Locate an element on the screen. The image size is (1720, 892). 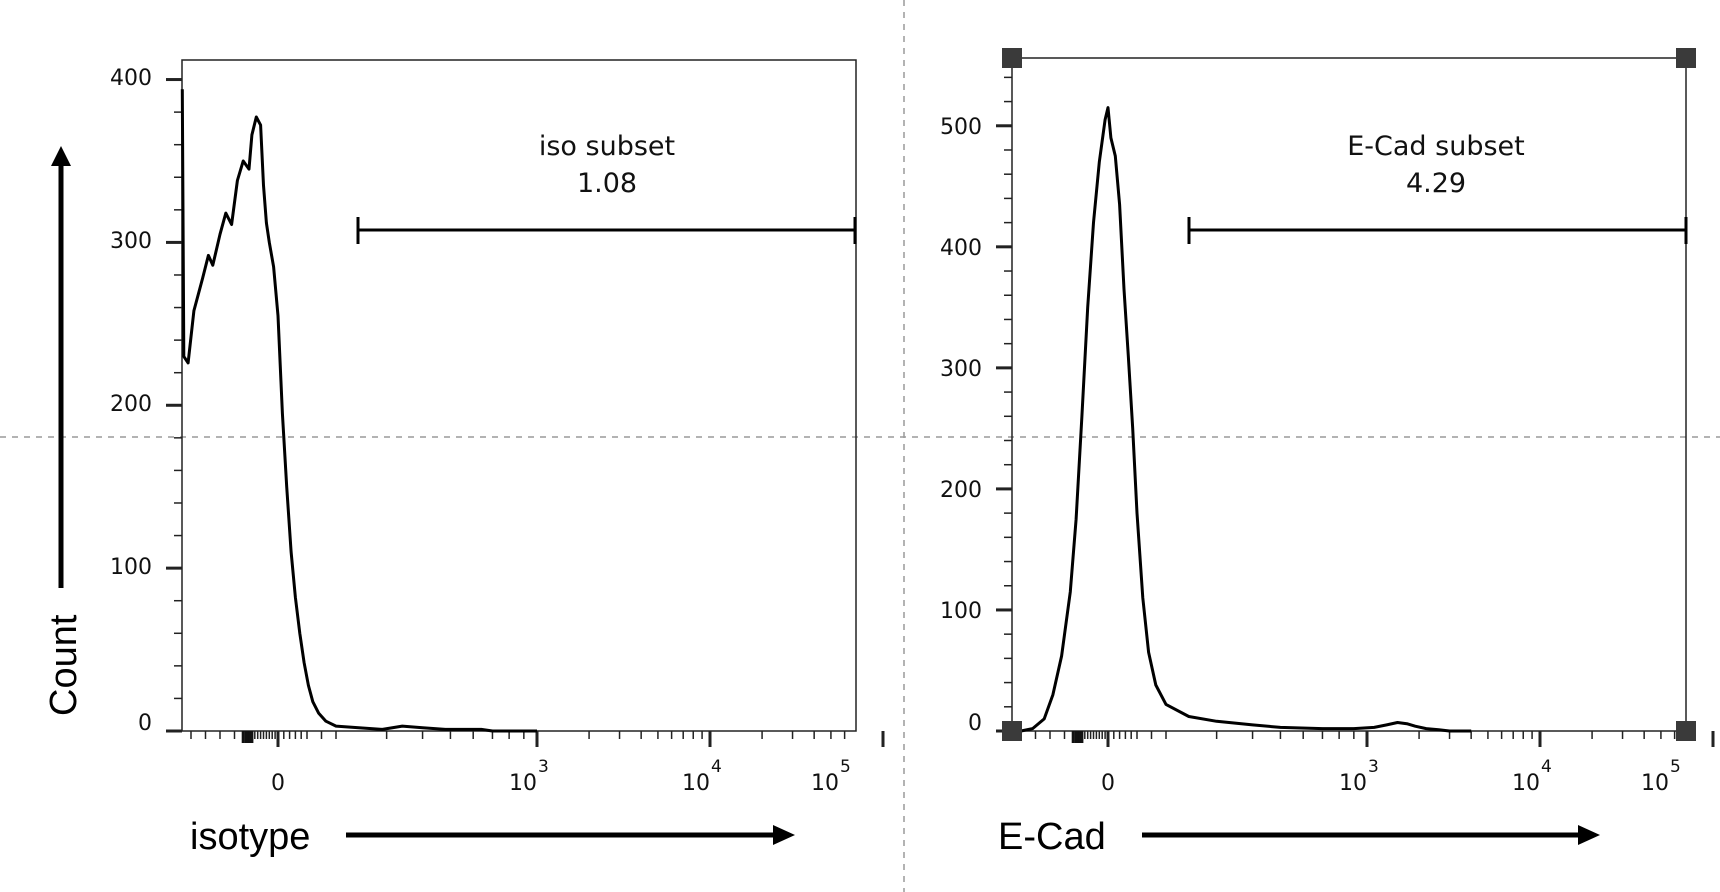
selection-handle-top-right is located at coordinates (1686, 58).